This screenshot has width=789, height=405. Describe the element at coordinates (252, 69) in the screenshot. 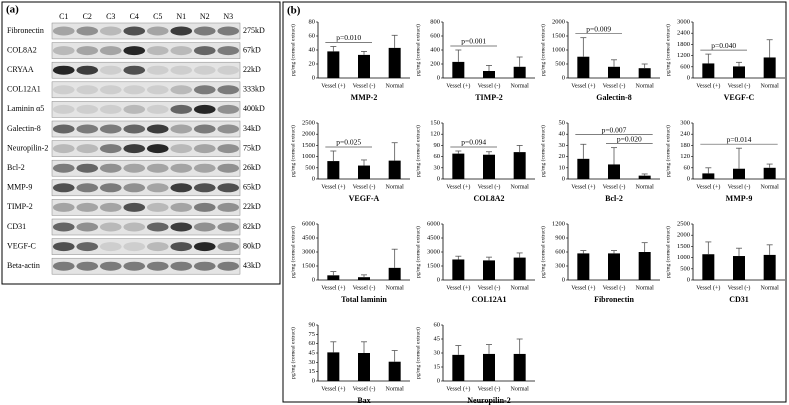

I see `size-label: 22kD` at that location.